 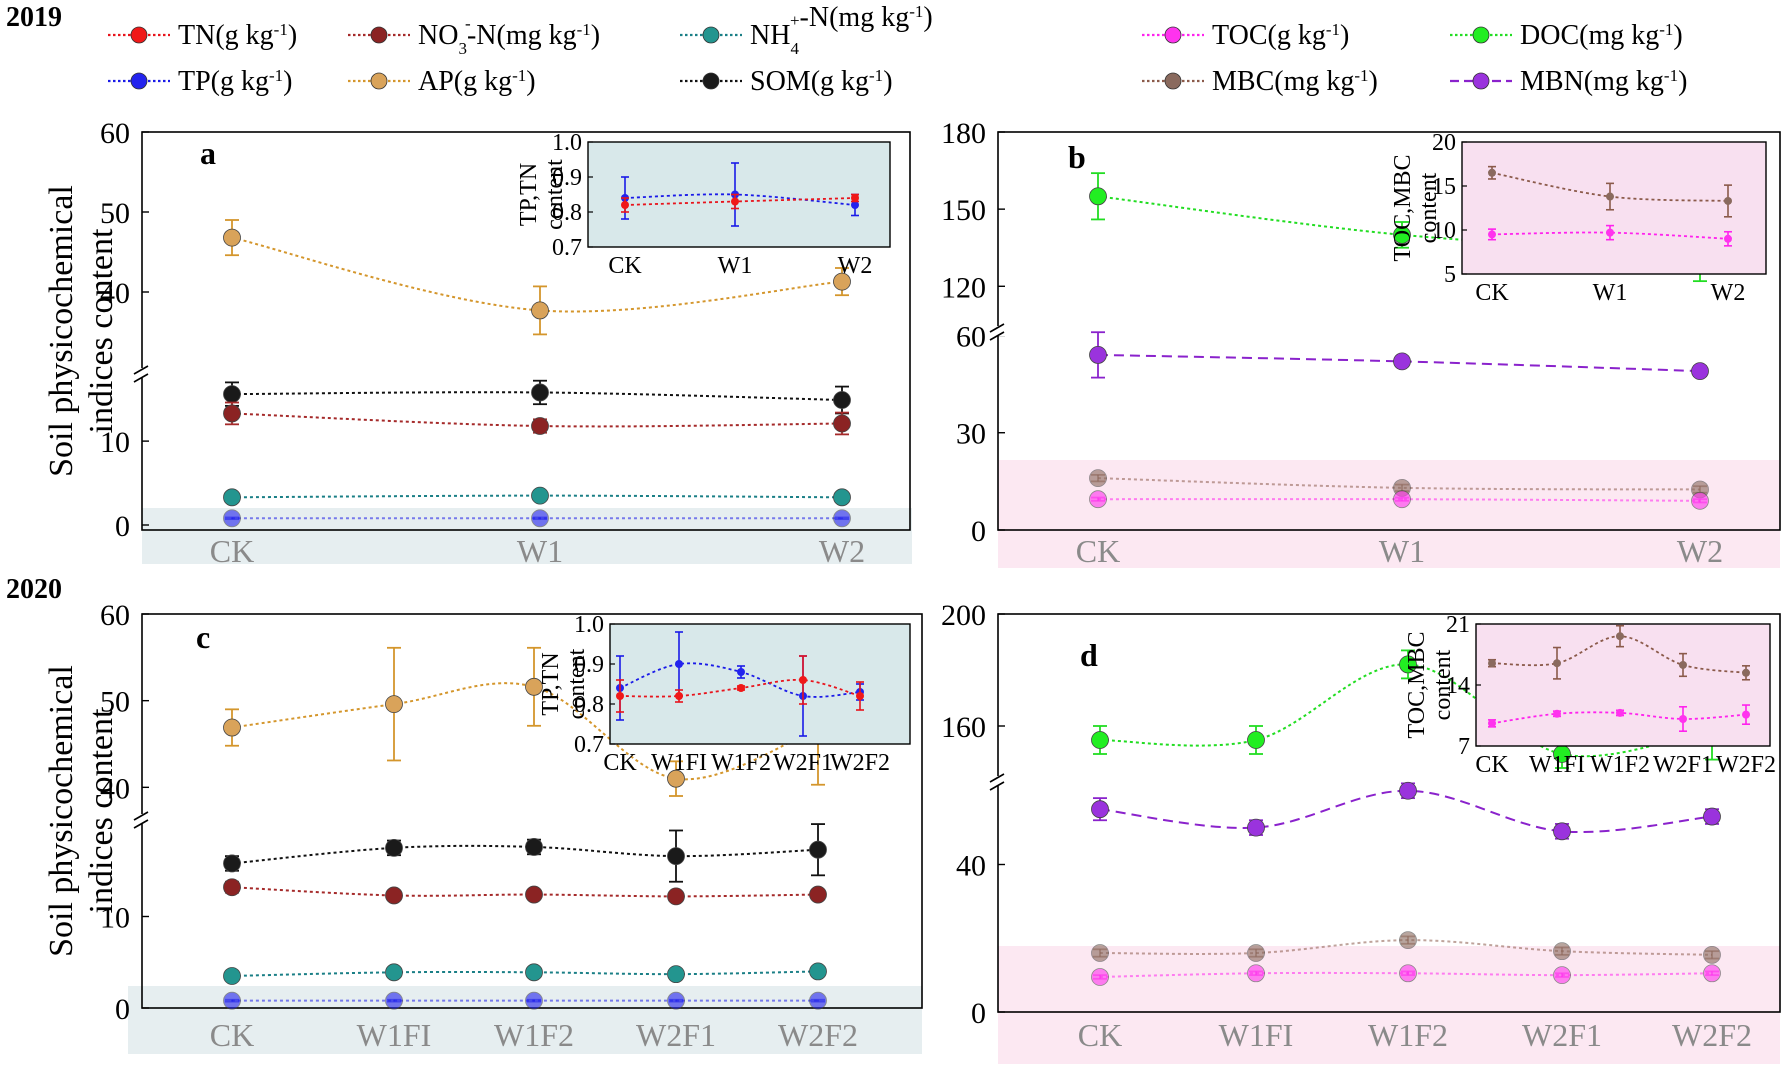 I want to click on y-axis-label: Soil physicochemical, so click(x=61, y=331).